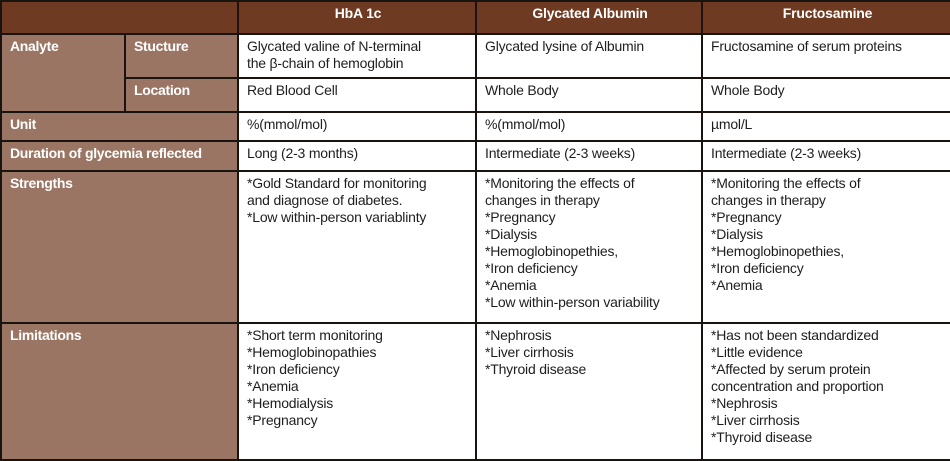  Describe the element at coordinates (589, 95) in the screenshot. I see `cell-location-glycated-albumin: Whole Body` at that location.